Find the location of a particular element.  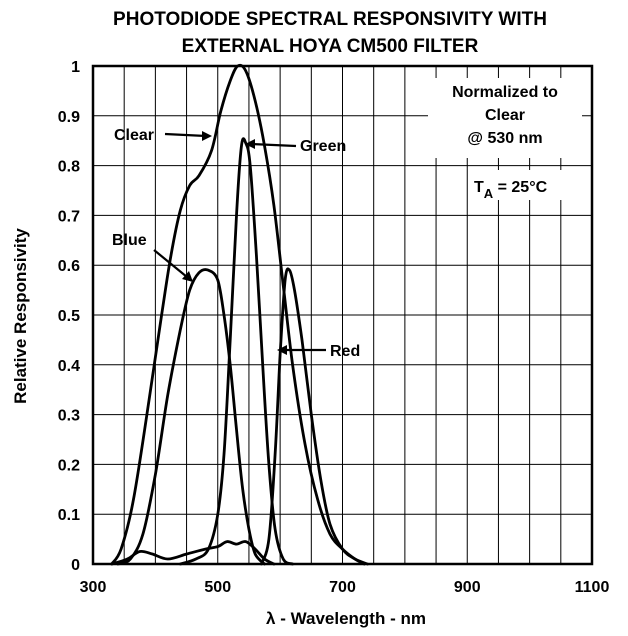

y-axis-ticks: 0 0.1 0.2 0.3 0.4 0.5 0.6 0.7 0.8 0.9 1 is located at coordinates (69, 316).